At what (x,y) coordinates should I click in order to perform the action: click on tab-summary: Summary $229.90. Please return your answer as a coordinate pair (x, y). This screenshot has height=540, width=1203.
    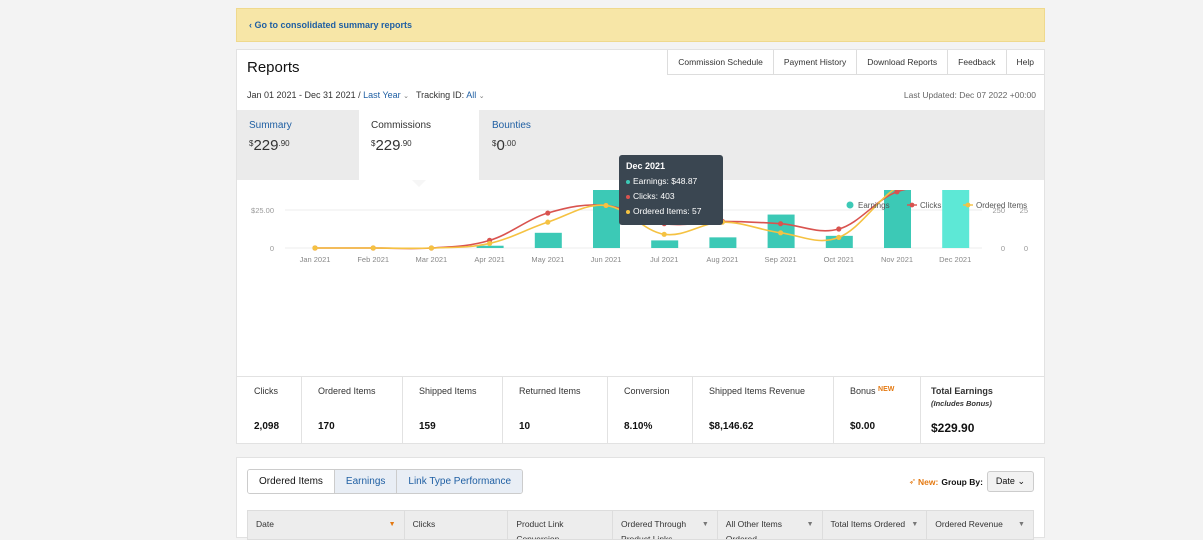
    Looking at the image, I should click on (297, 145).